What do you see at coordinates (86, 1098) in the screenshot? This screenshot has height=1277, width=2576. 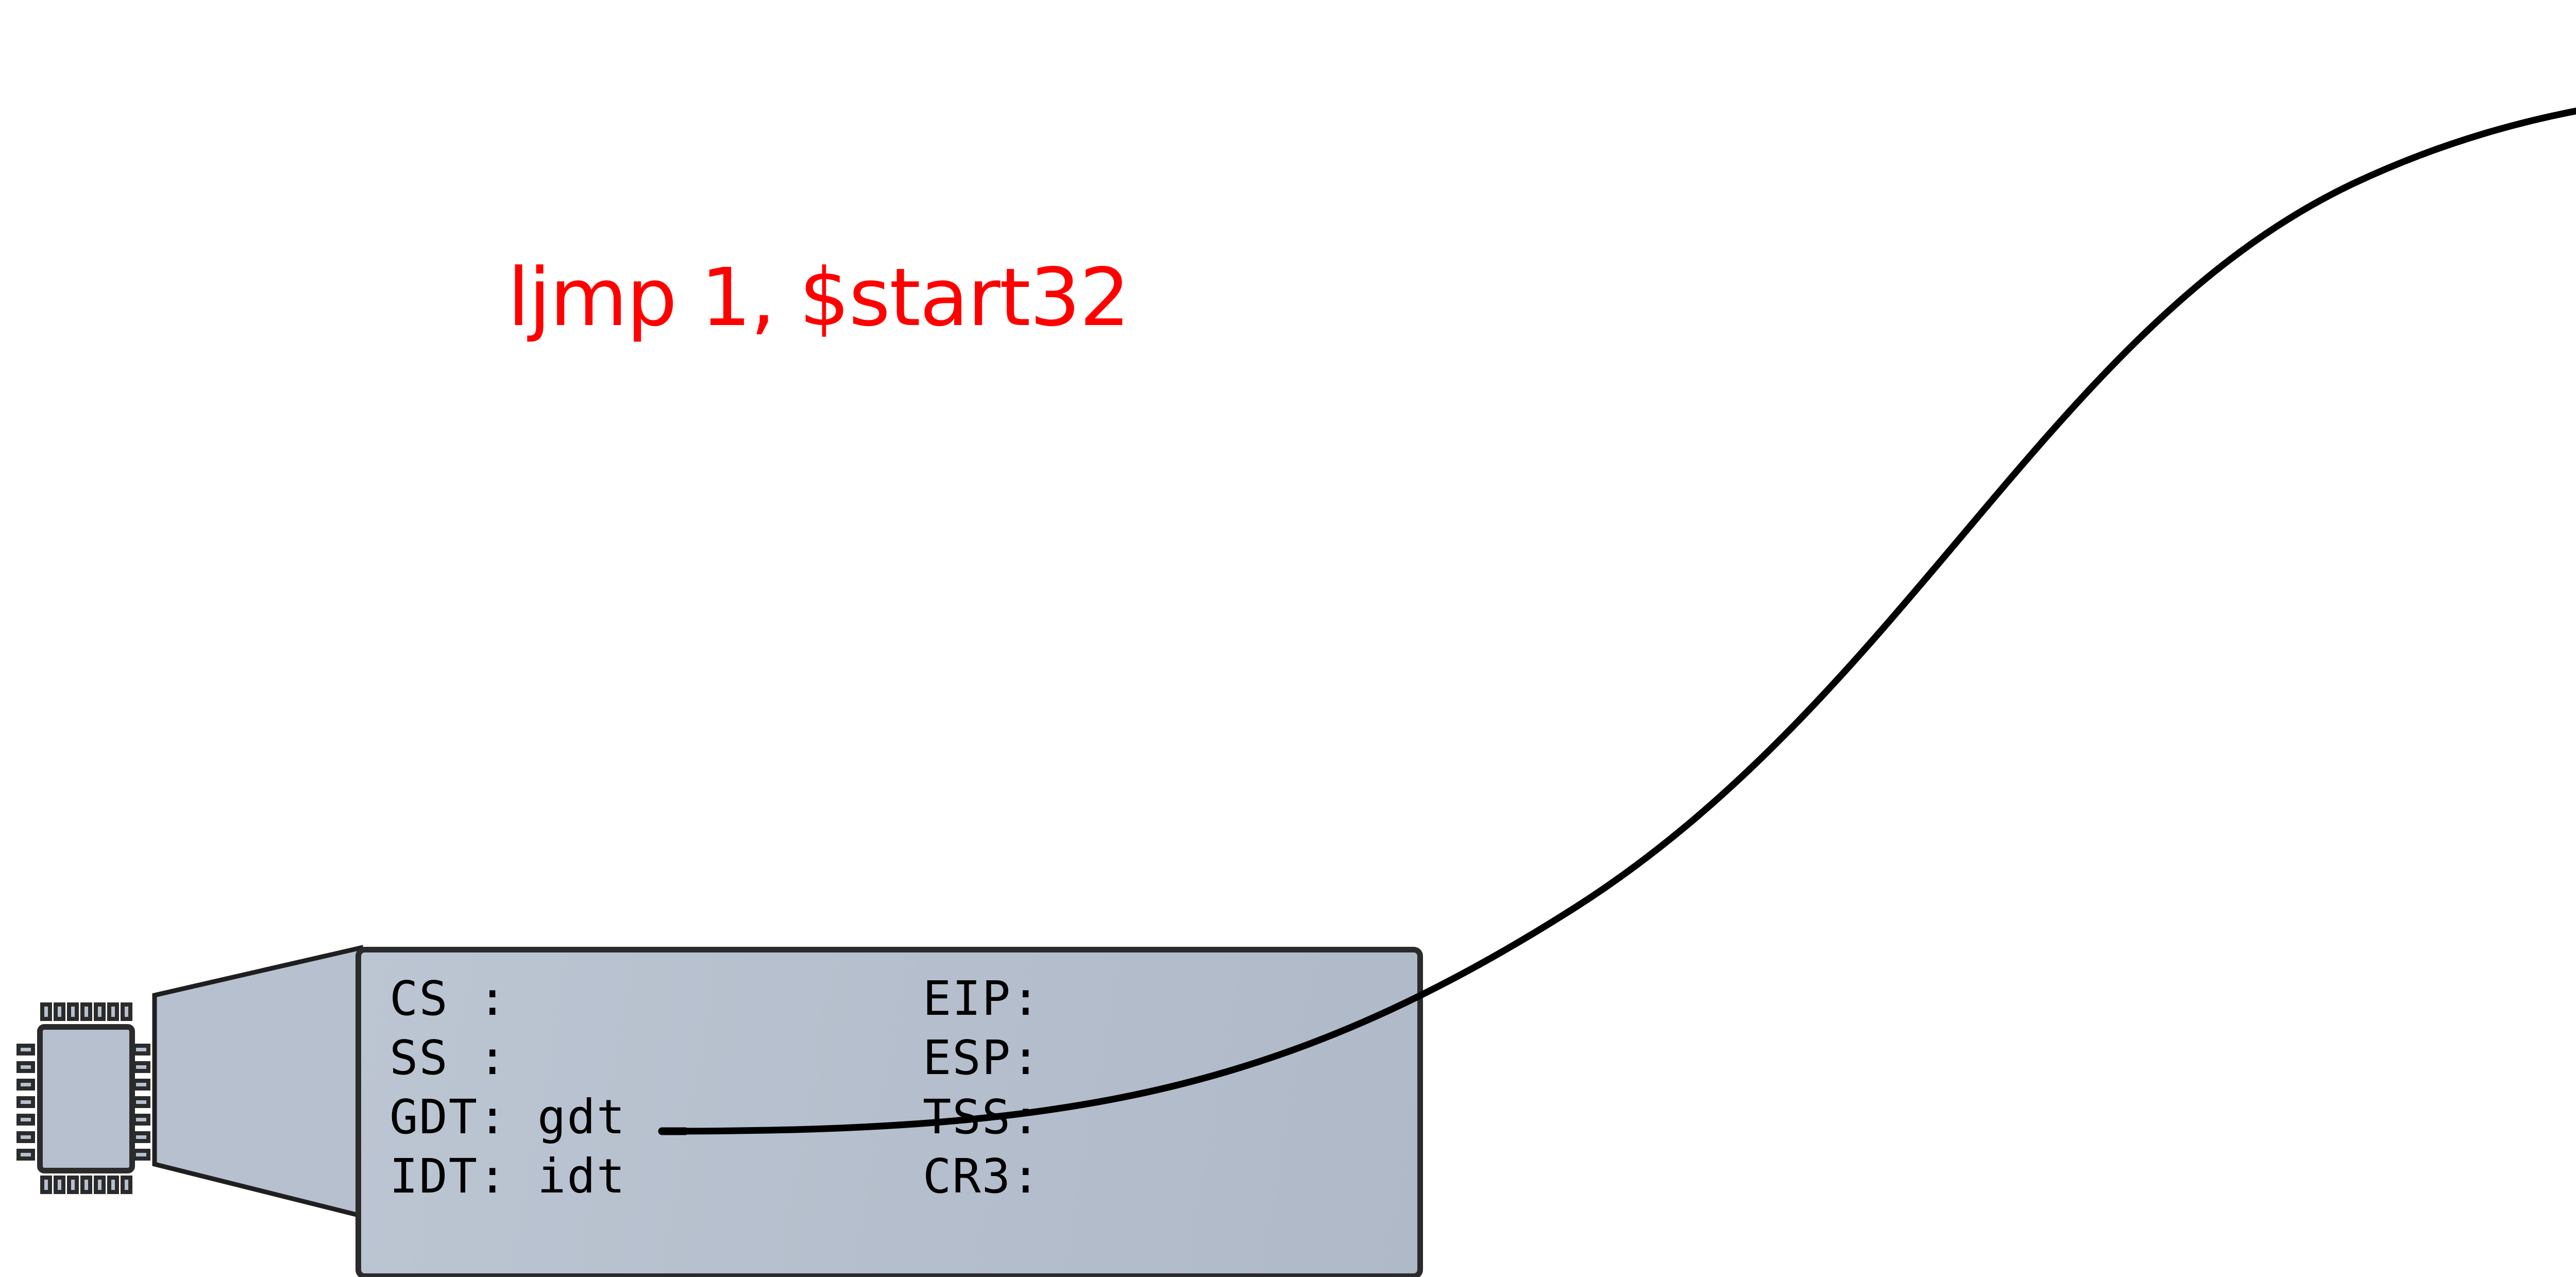 I see `cpu-chip-body` at bounding box center [86, 1098].